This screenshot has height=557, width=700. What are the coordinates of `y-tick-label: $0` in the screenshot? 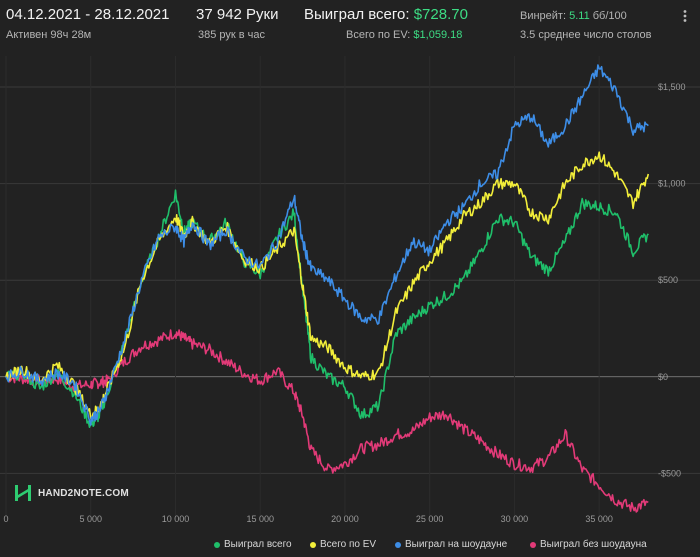 It's located at (663, 377).